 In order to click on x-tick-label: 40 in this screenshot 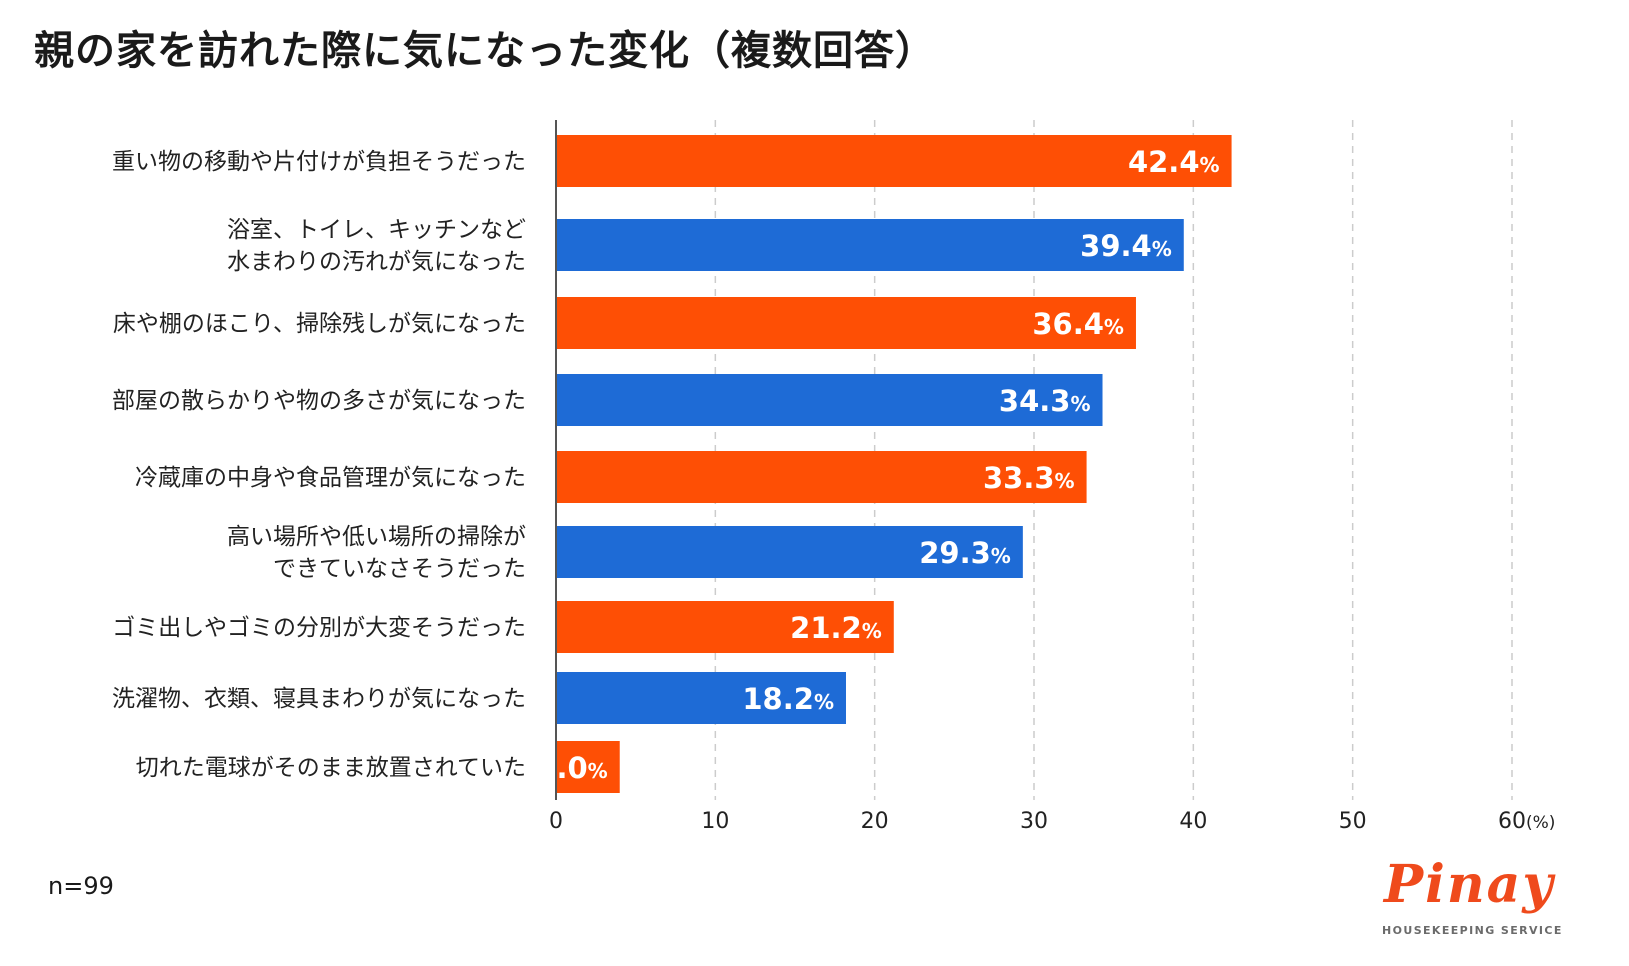, I will do `click(1193, 821)`.